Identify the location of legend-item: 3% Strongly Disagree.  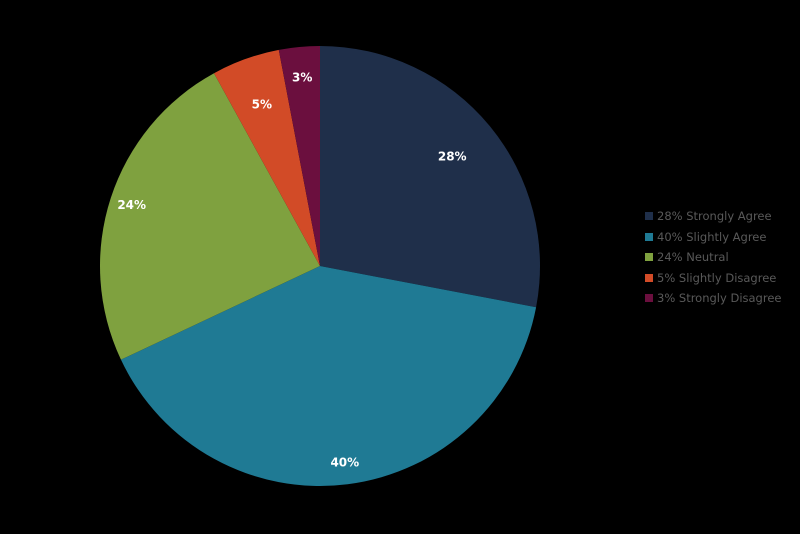
(713, 298).